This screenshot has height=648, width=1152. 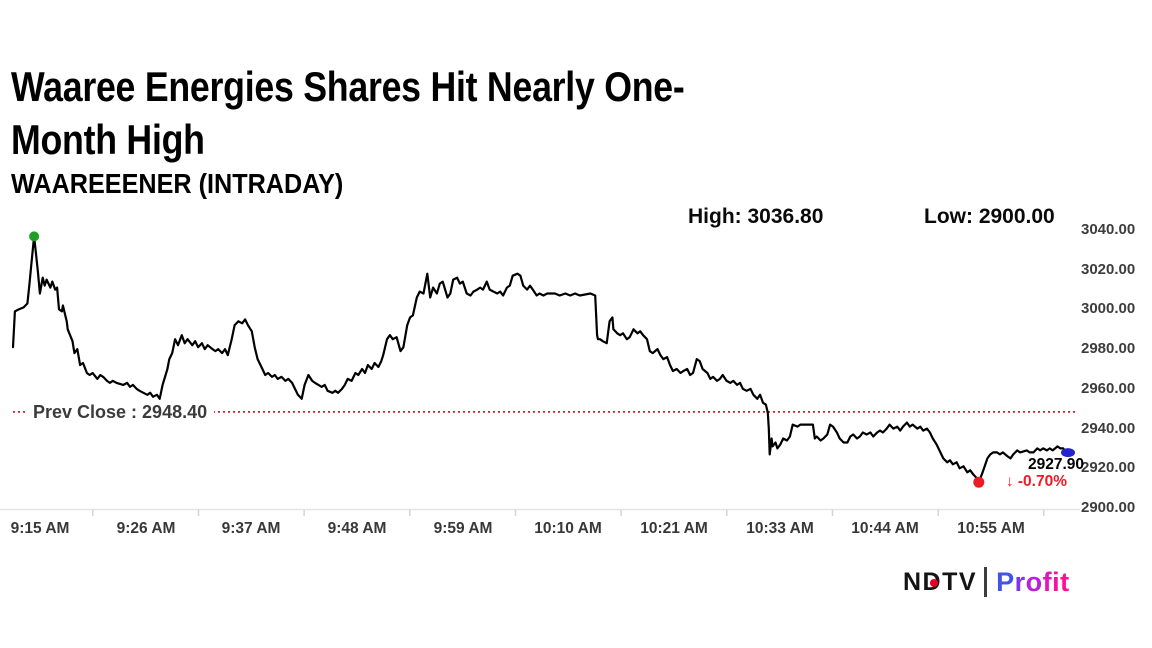 I want to click on x-axis-label: 9:37 AM, so click(x=251, y=528).